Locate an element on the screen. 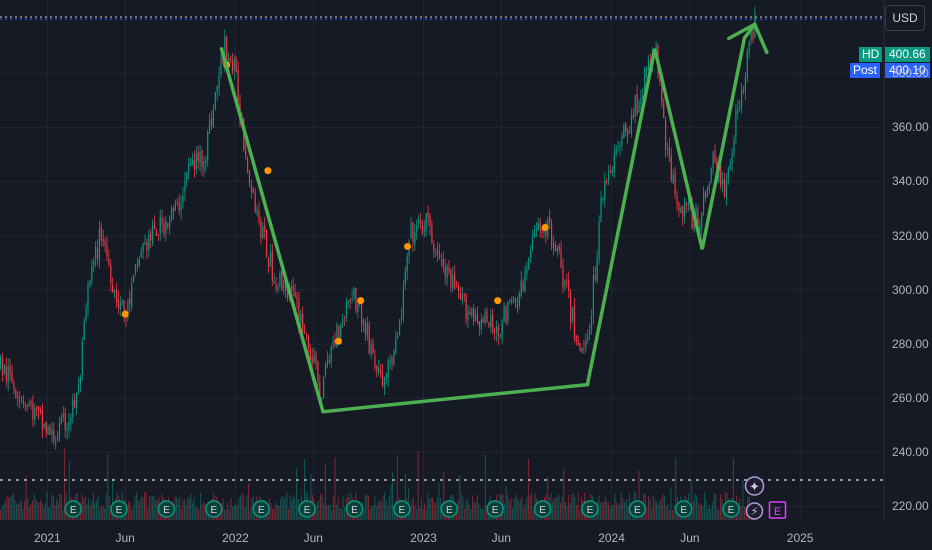 The height and width of the screenshot is (550, 932). split-event-icon is located at coordinates (754, 511).